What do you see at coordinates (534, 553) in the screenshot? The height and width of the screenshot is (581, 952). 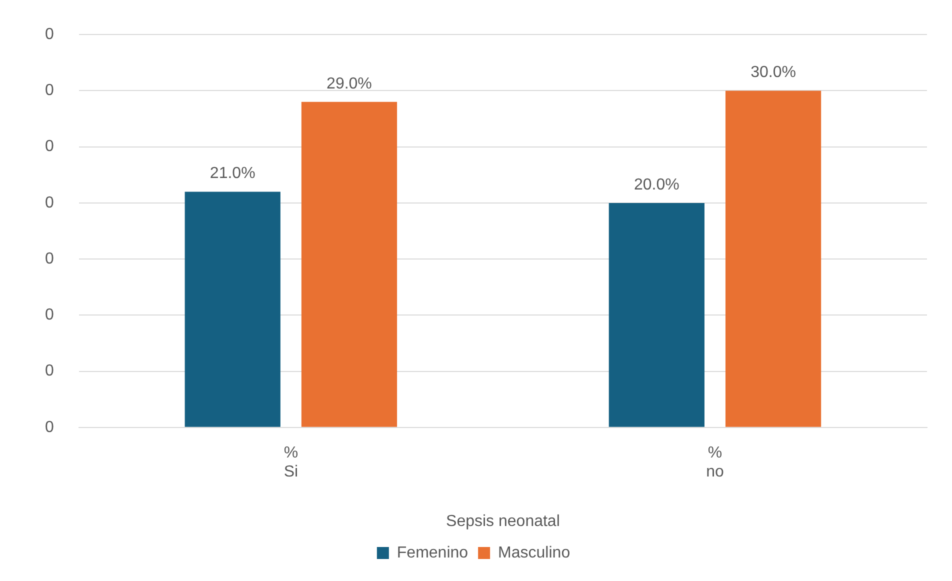 I see `legend-label: Masculino` at bounding box center [534, 553].